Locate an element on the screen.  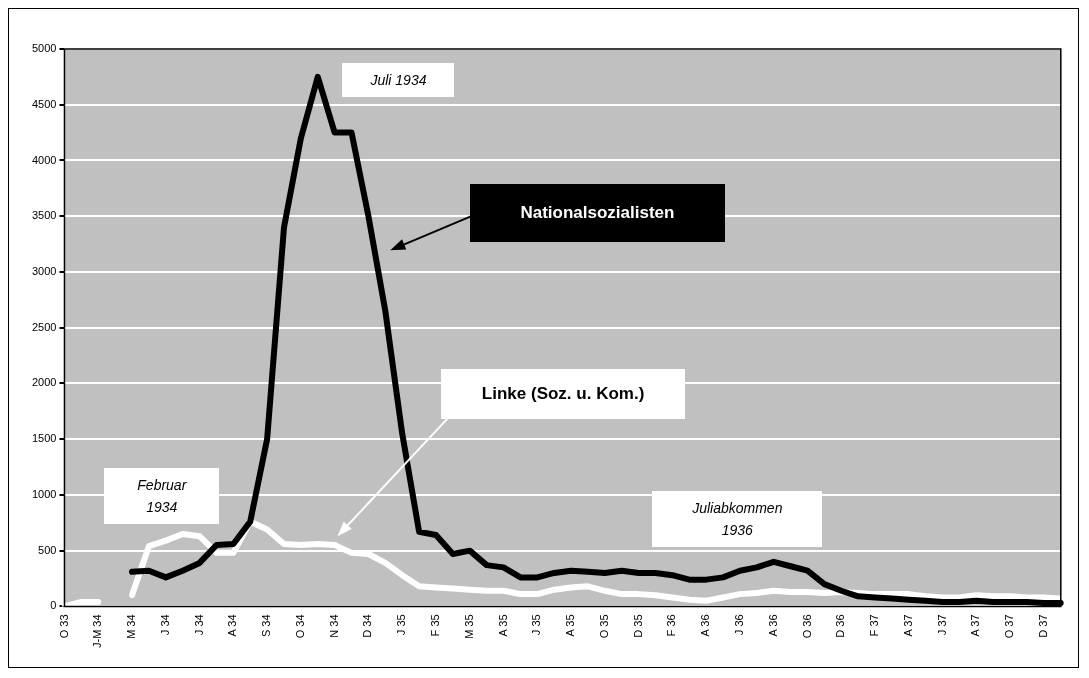
y-tick-label: 1500 is located at coordinates (44, 438).